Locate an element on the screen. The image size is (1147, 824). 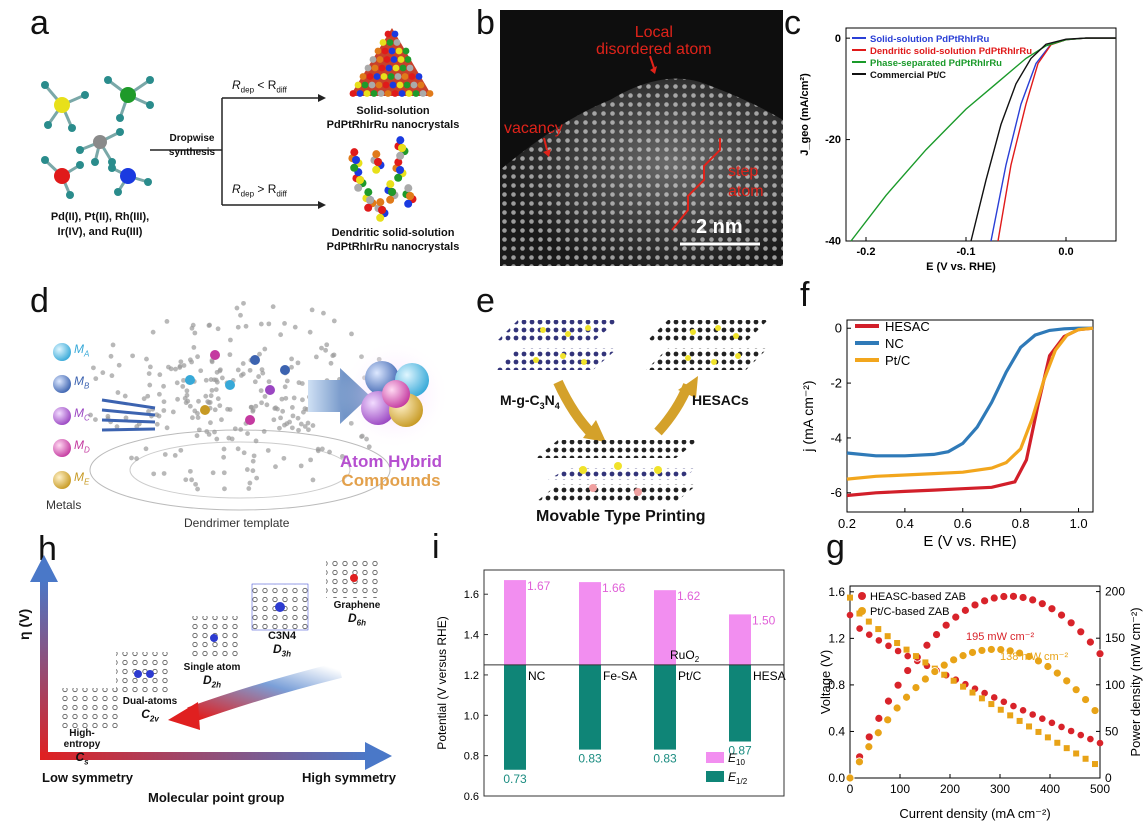
metal-label-d: MD is located at coordinates (82, 446).